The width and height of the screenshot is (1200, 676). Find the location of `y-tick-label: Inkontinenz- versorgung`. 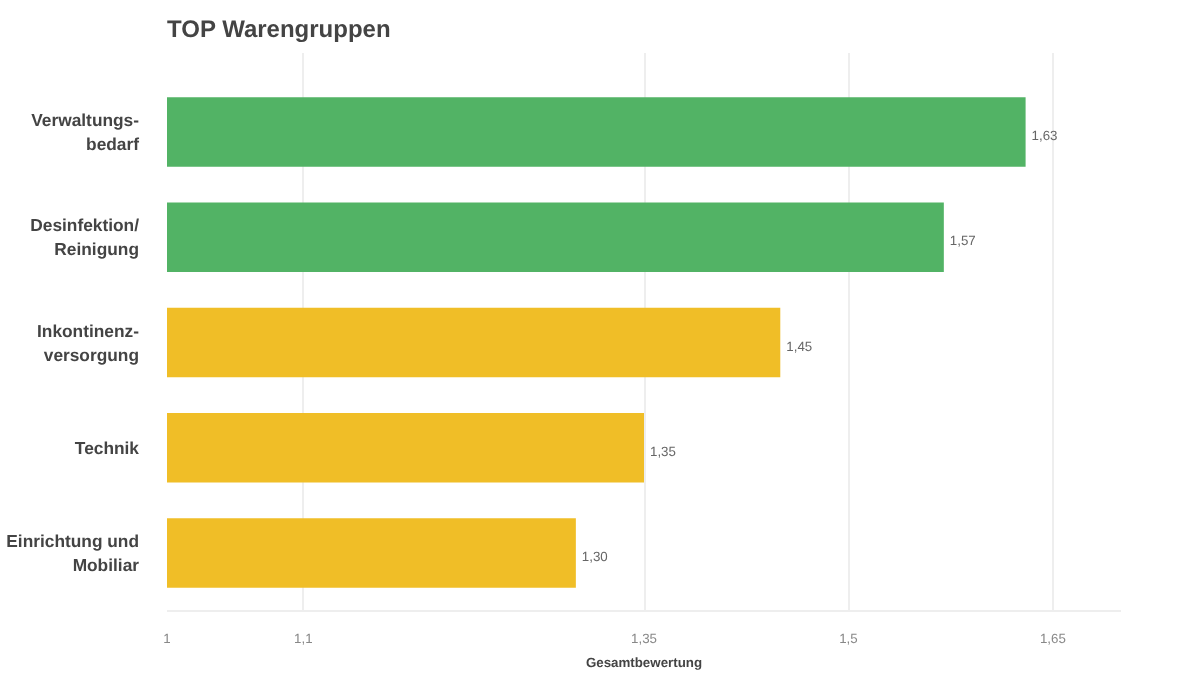

y-tick-label: Inkontinenz- versorgung is located at coordinates (88, 342).